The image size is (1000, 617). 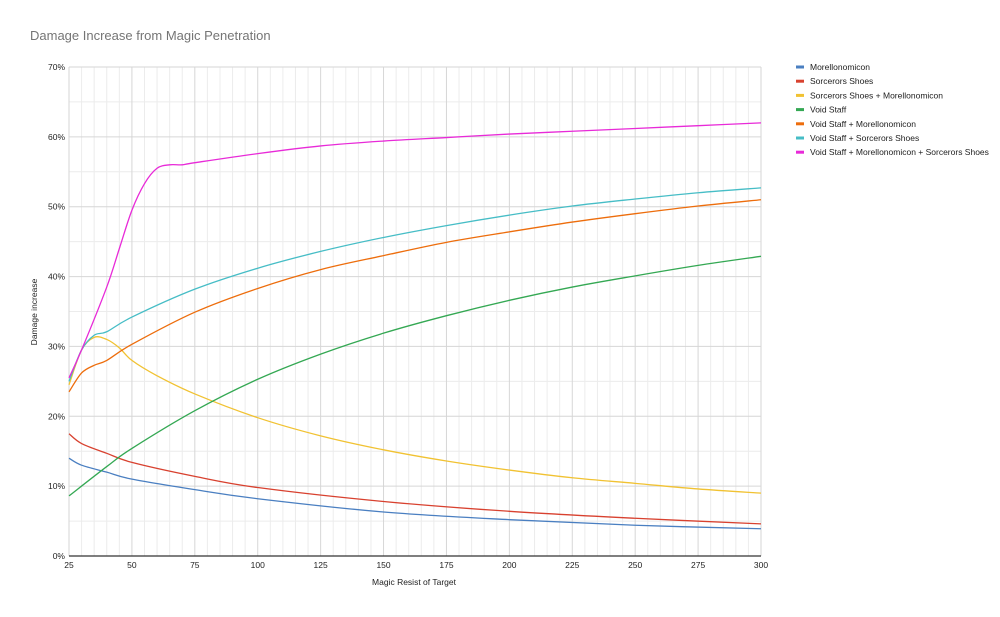 What do you see at coordinates (56, 311) in the screenshot?
I see `y-tick-labels: 0% 10% 20% 30% 40% 50% 60% 70%` at bounding box center [56, 311].